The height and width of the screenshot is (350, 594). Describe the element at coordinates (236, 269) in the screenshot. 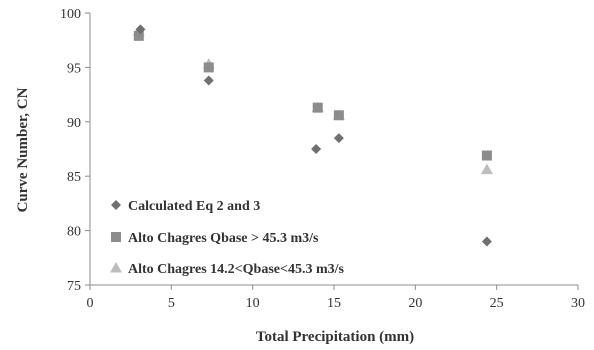

I see `legend-label: Alto Chagres 14.2<Qbase<45.3 m3/s` at that location.